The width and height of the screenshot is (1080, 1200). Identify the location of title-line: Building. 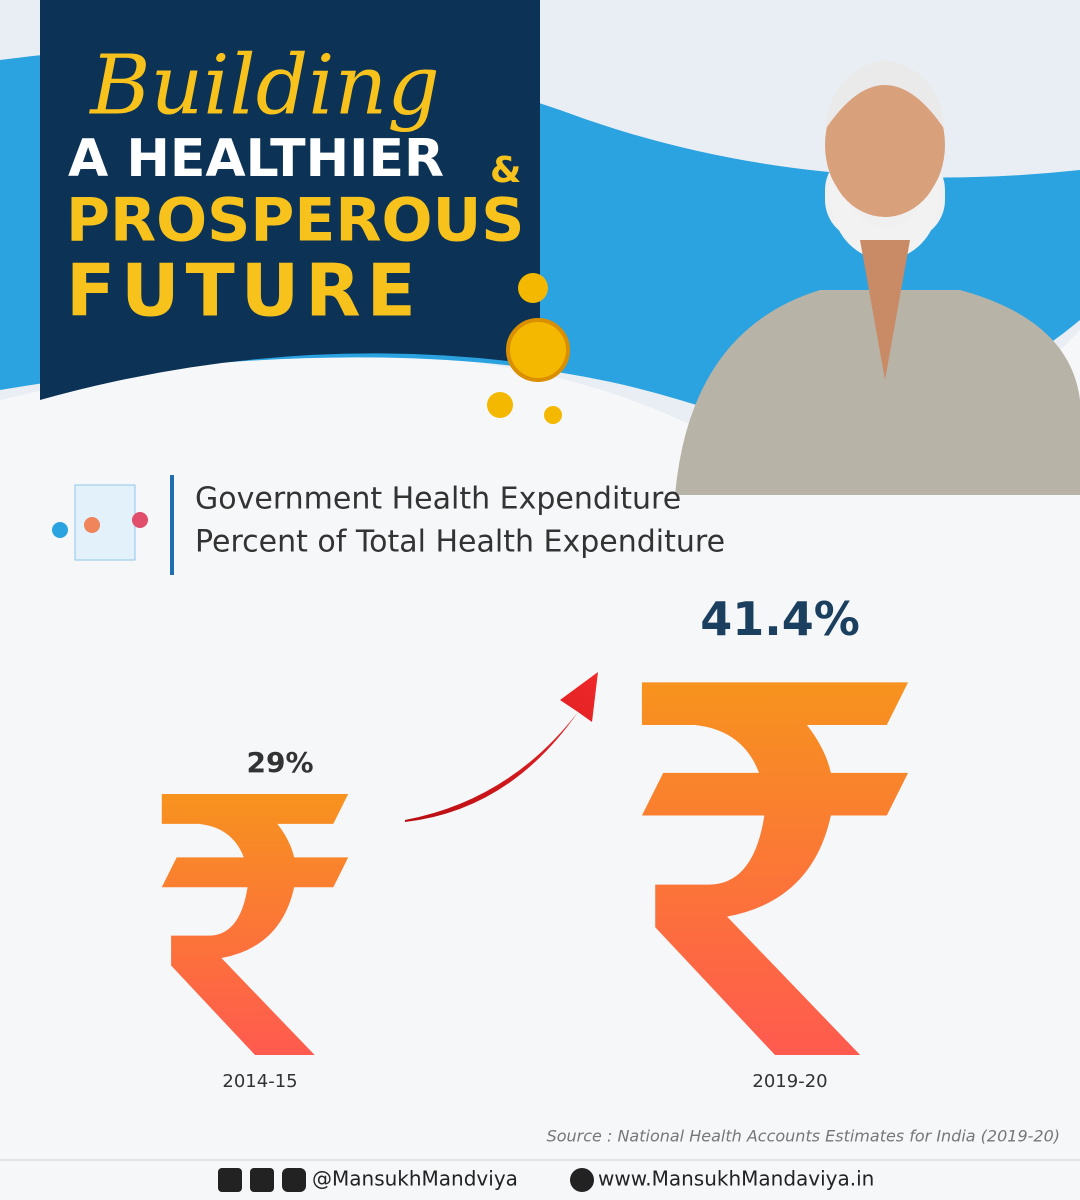
(264, 86).